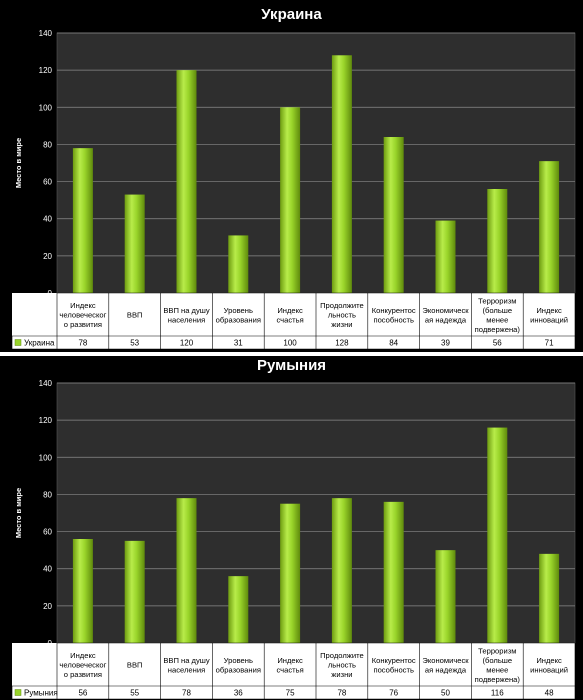  I want to click on chart-title: Румыния, so click(291, 365).